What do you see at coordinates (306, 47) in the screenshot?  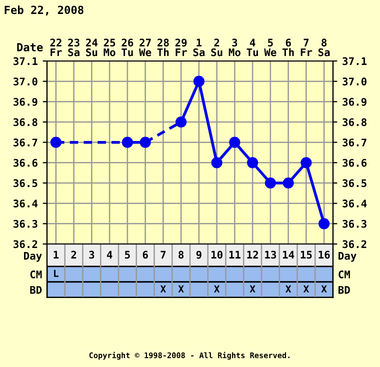 I see `x-tick-label: 7 Fr` at bounding box center [306, 47].